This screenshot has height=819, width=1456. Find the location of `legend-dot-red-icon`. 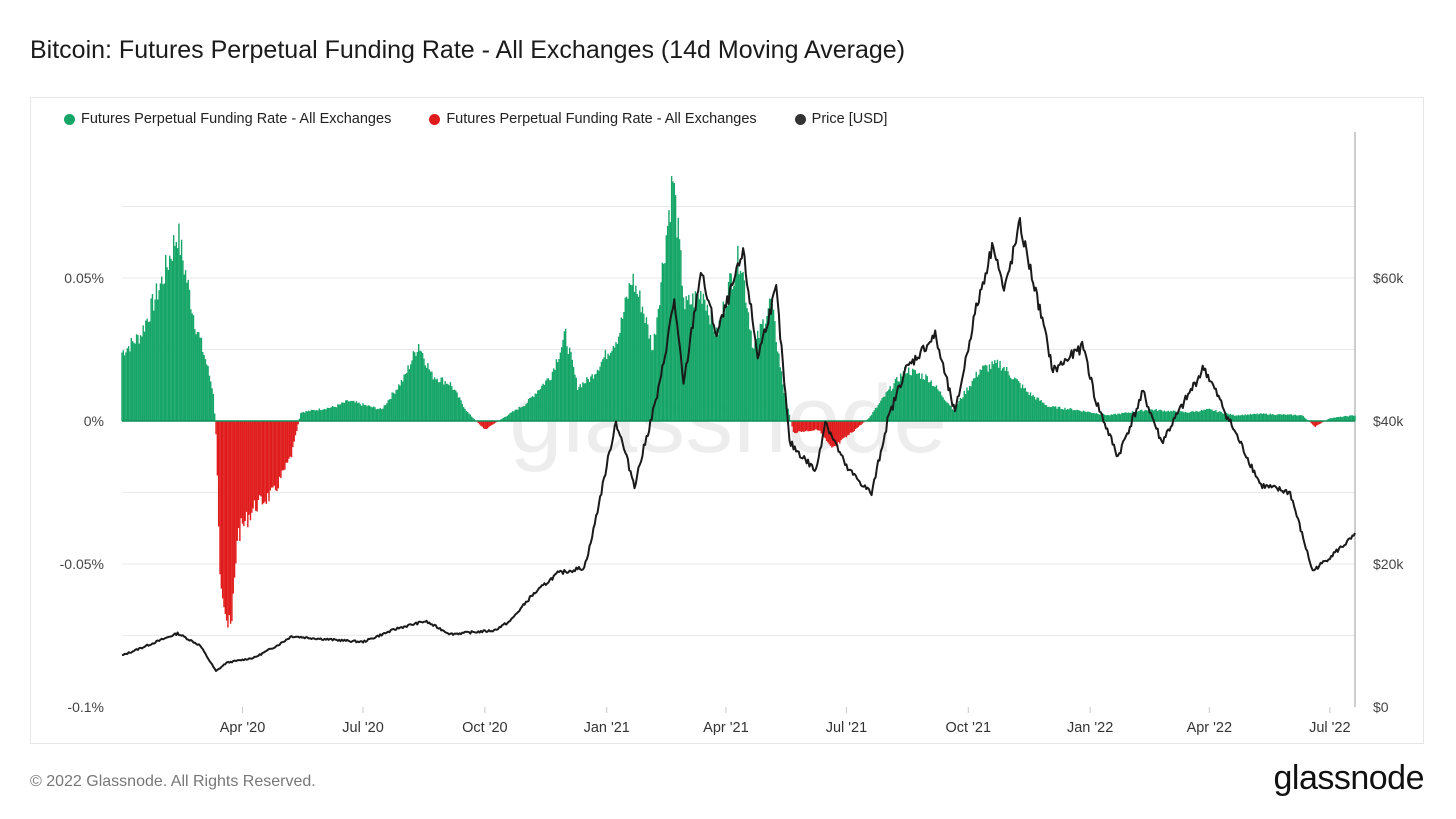

legend-dot-red-icon is located at coordinates (435, 119).